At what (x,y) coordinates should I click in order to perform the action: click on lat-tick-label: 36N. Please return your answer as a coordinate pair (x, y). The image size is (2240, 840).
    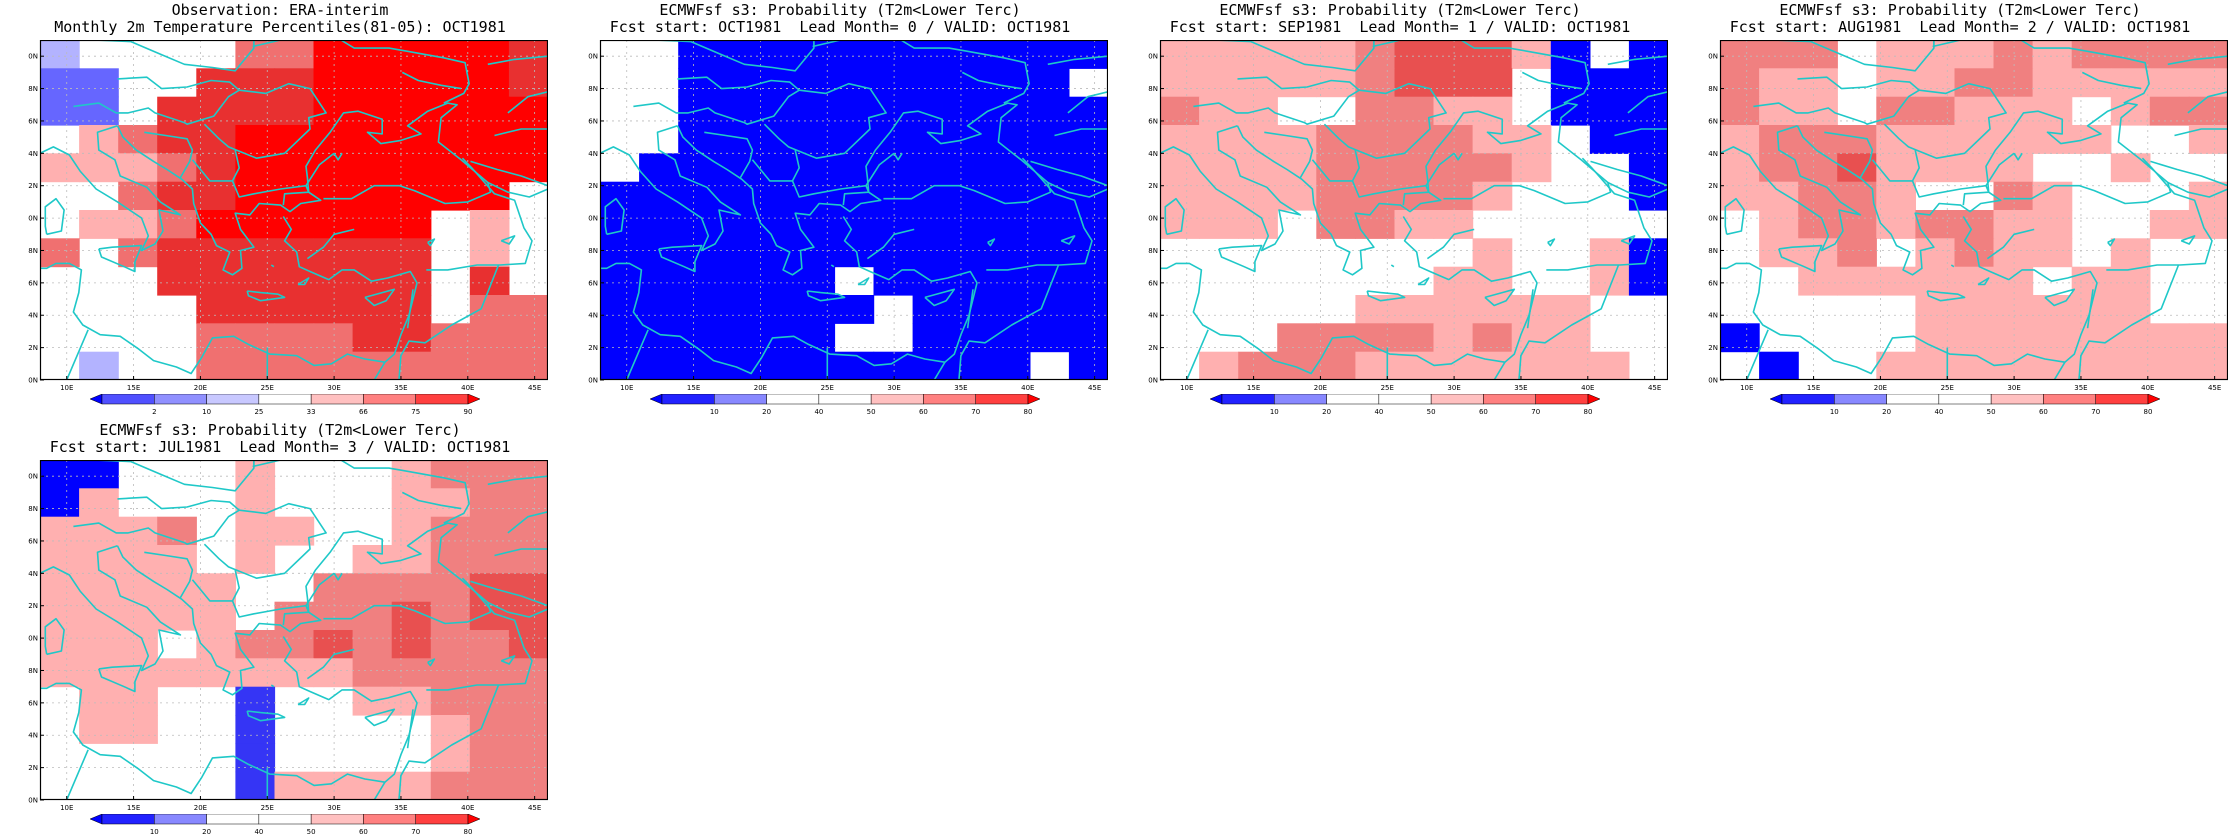
    Looking at the image, I should click on (593, 283).